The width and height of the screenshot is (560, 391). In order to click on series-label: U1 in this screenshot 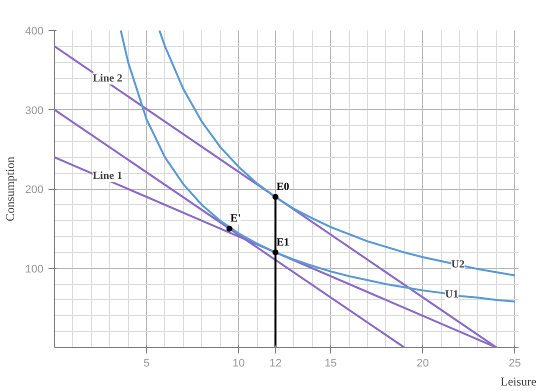, I will do `click(452, 294)`.